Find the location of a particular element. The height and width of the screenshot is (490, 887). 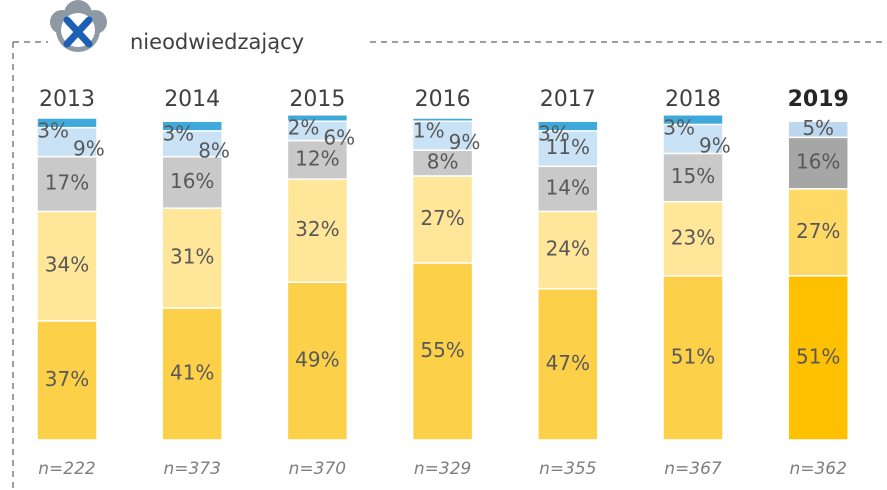

sample-size: n=362 is located at coordinates (817, 469).